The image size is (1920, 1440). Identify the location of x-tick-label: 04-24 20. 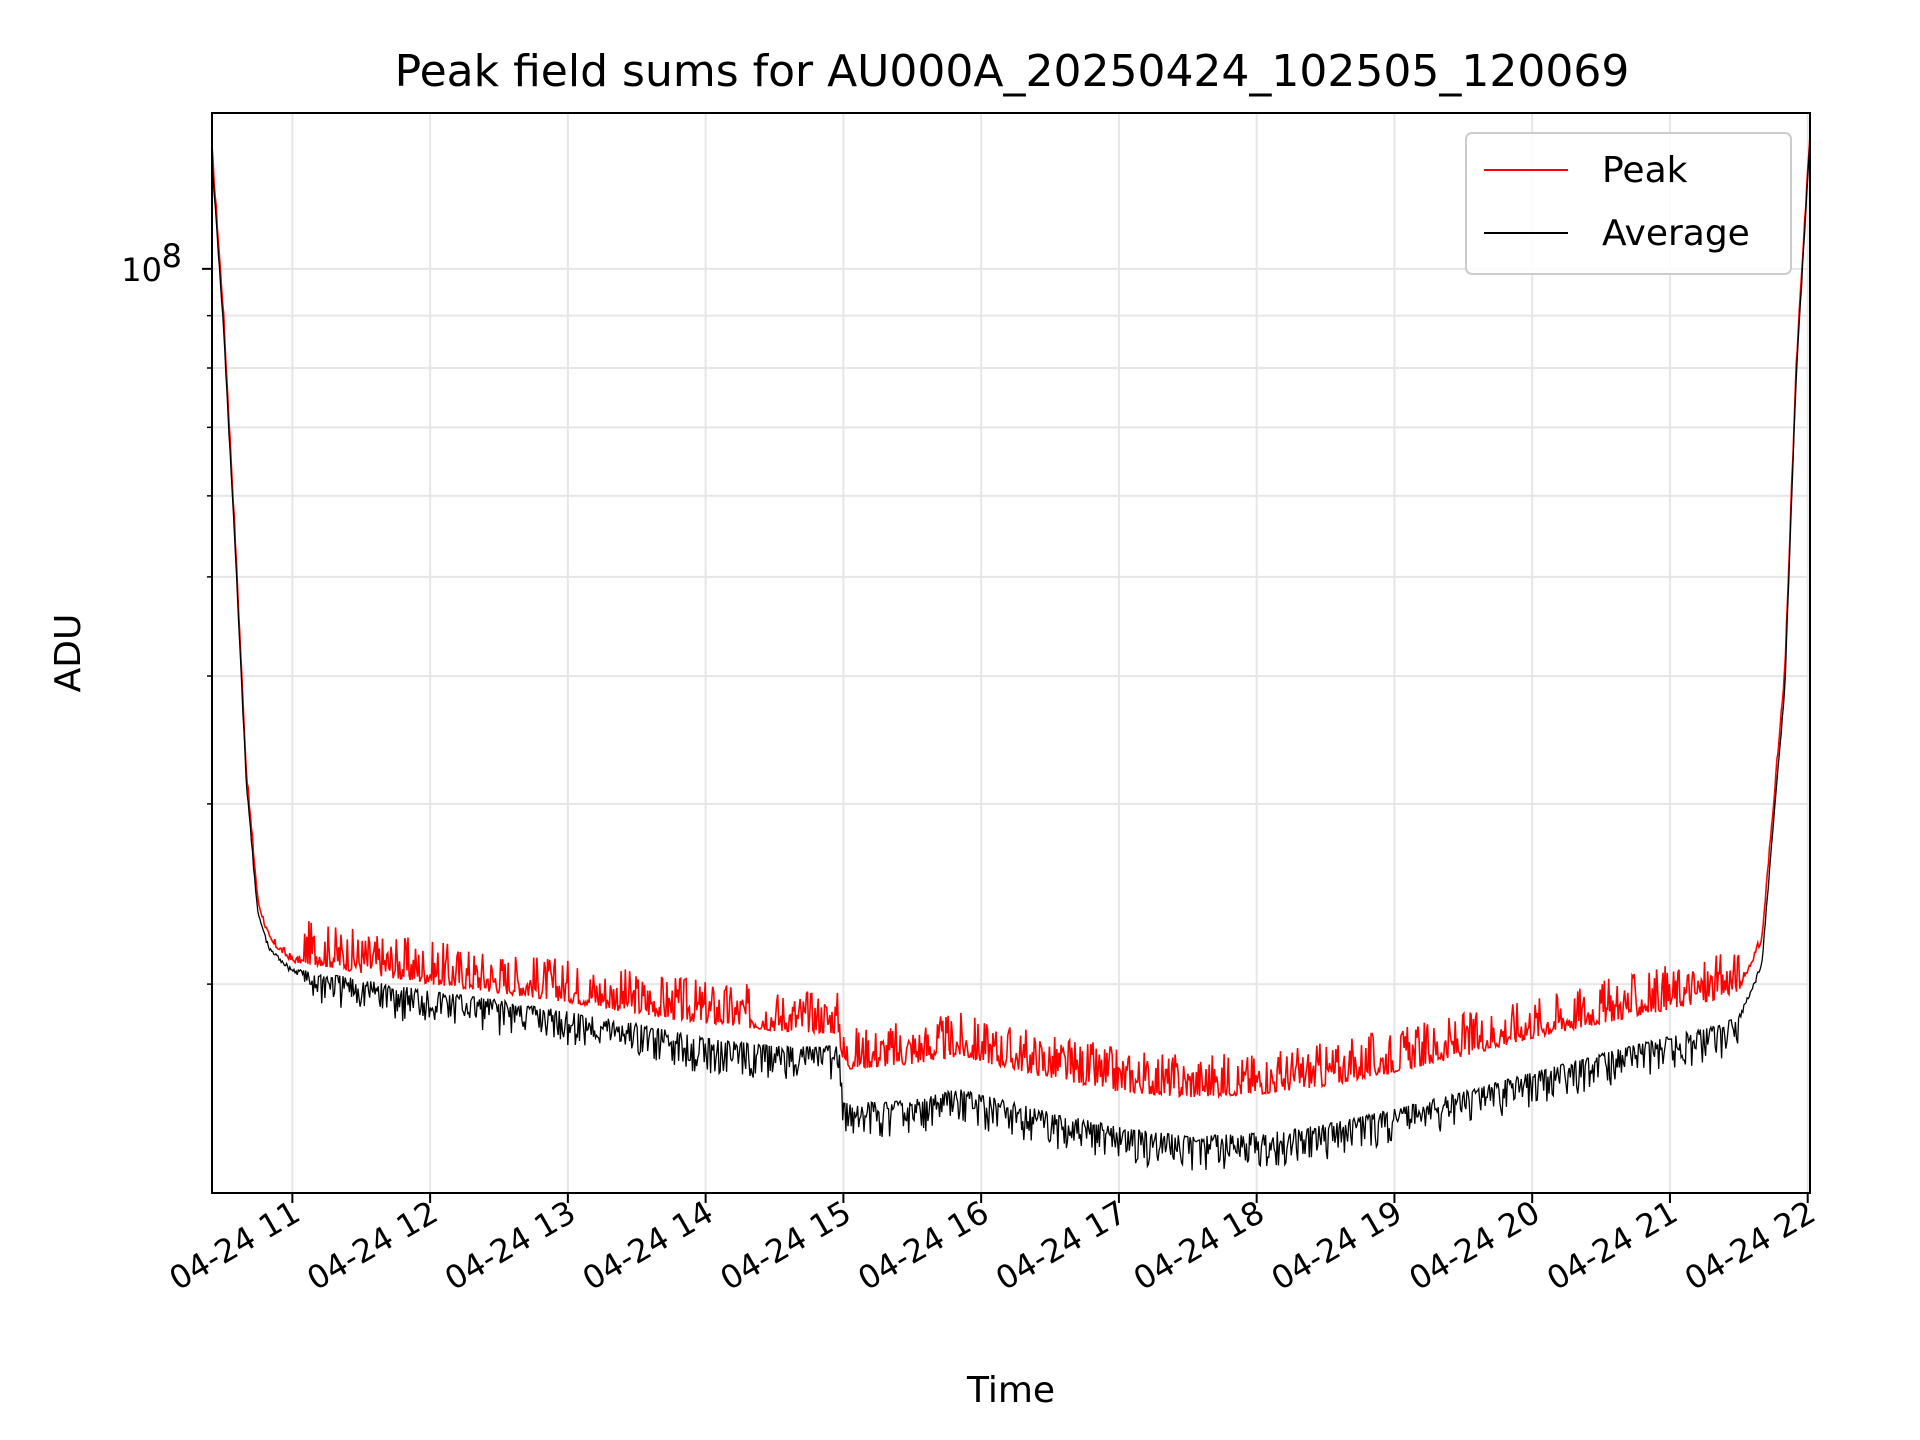
(1475, 1245).